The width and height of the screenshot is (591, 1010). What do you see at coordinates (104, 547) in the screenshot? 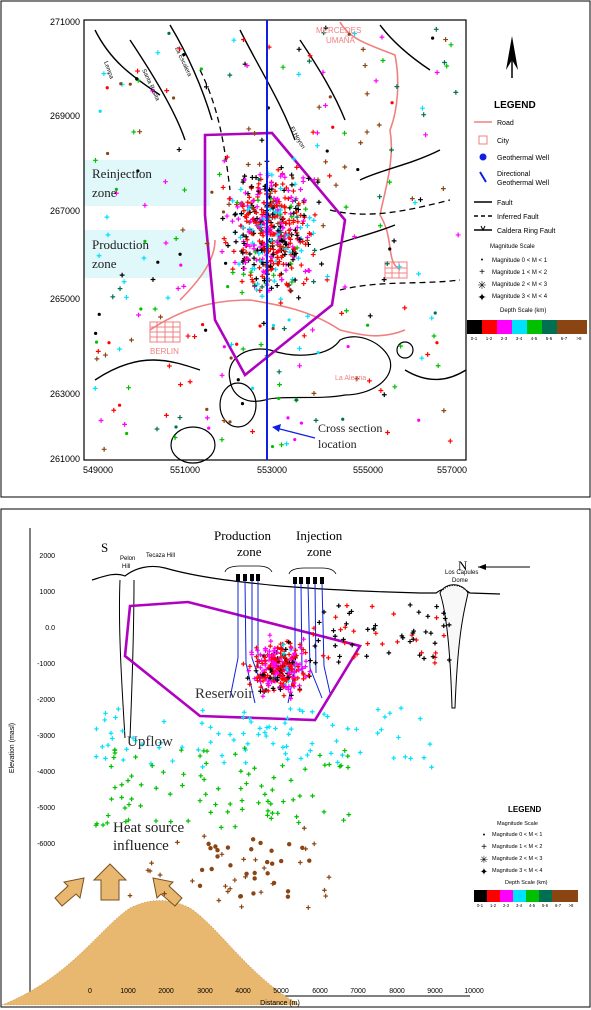
I see `south-label: S` at bounding box center [104, 547].